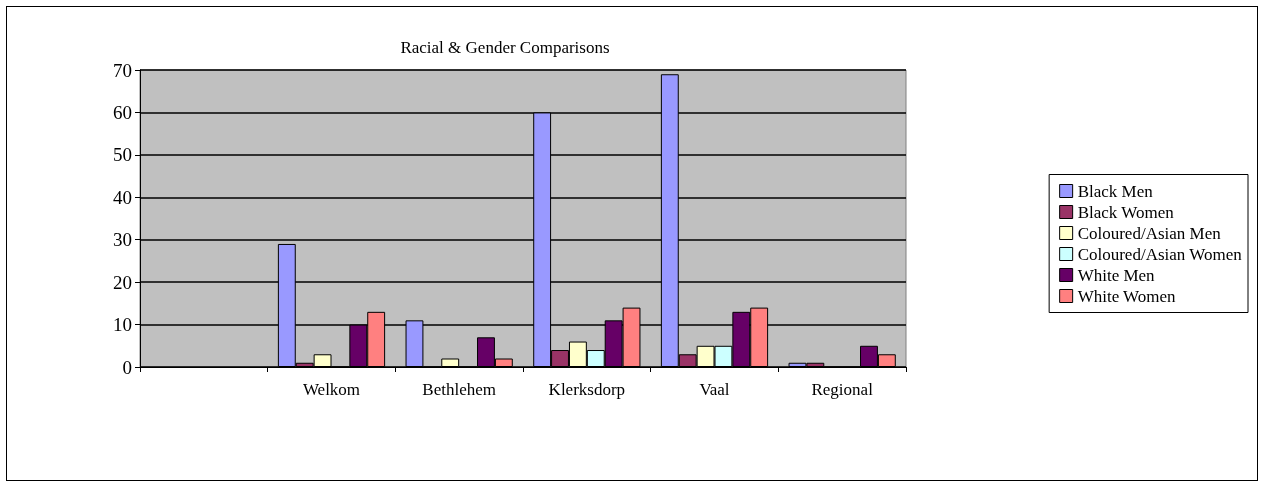 This screenshot has height=487, width=1266. I want to click on y-tick-label: 0, so click(127, 367).